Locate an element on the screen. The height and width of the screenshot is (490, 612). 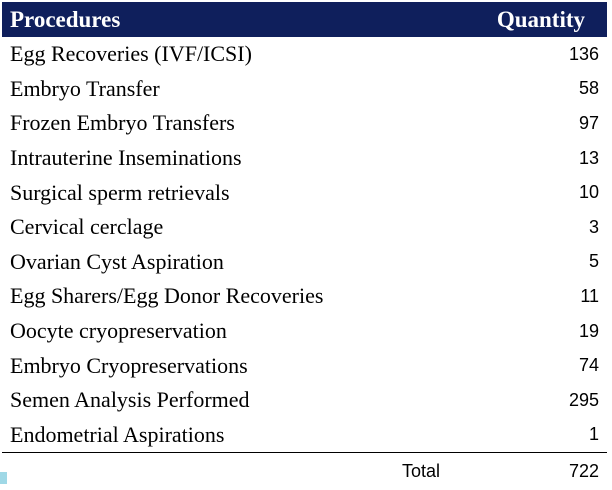
procedure-quantity: 295 is located at coordinates (583, 399).